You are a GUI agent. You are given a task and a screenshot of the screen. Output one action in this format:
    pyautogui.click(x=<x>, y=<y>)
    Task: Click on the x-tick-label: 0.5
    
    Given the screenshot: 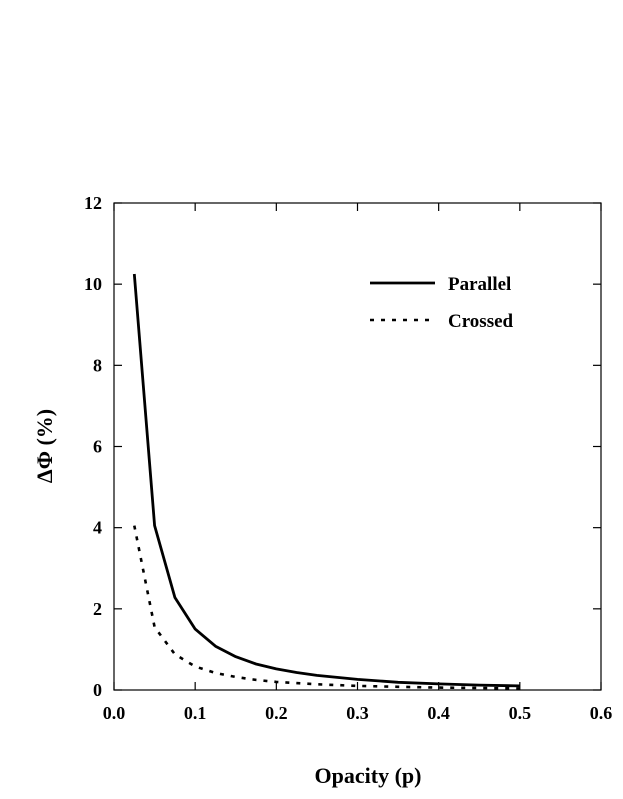 What is the action you would take?
    pyautogui.click(x=520, y=713)
    